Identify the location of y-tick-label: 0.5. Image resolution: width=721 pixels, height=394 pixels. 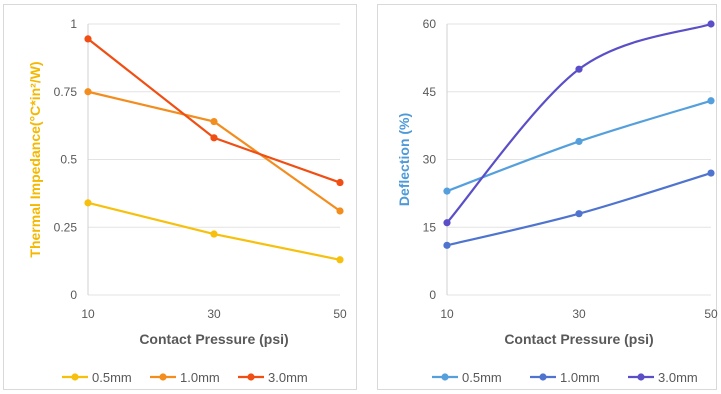
(68, 160).